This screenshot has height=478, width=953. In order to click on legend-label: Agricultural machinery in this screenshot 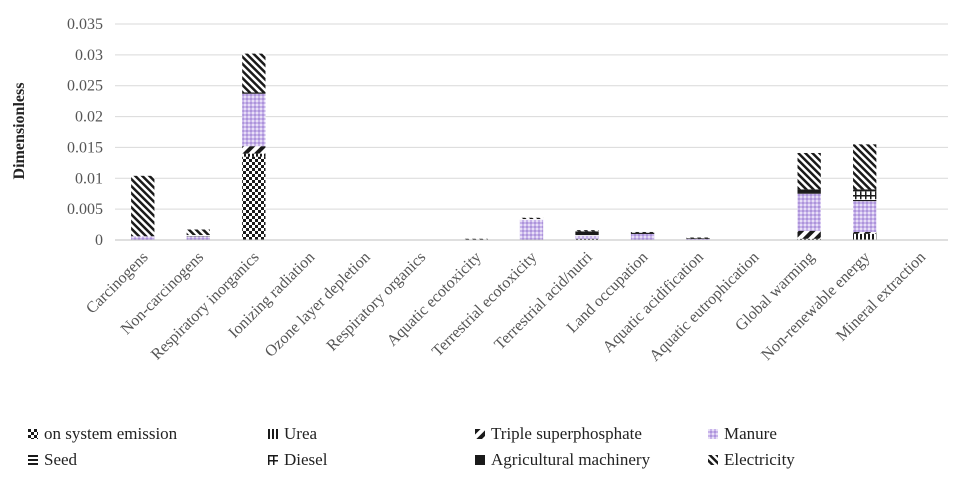, I will do `click(571, 459)`.